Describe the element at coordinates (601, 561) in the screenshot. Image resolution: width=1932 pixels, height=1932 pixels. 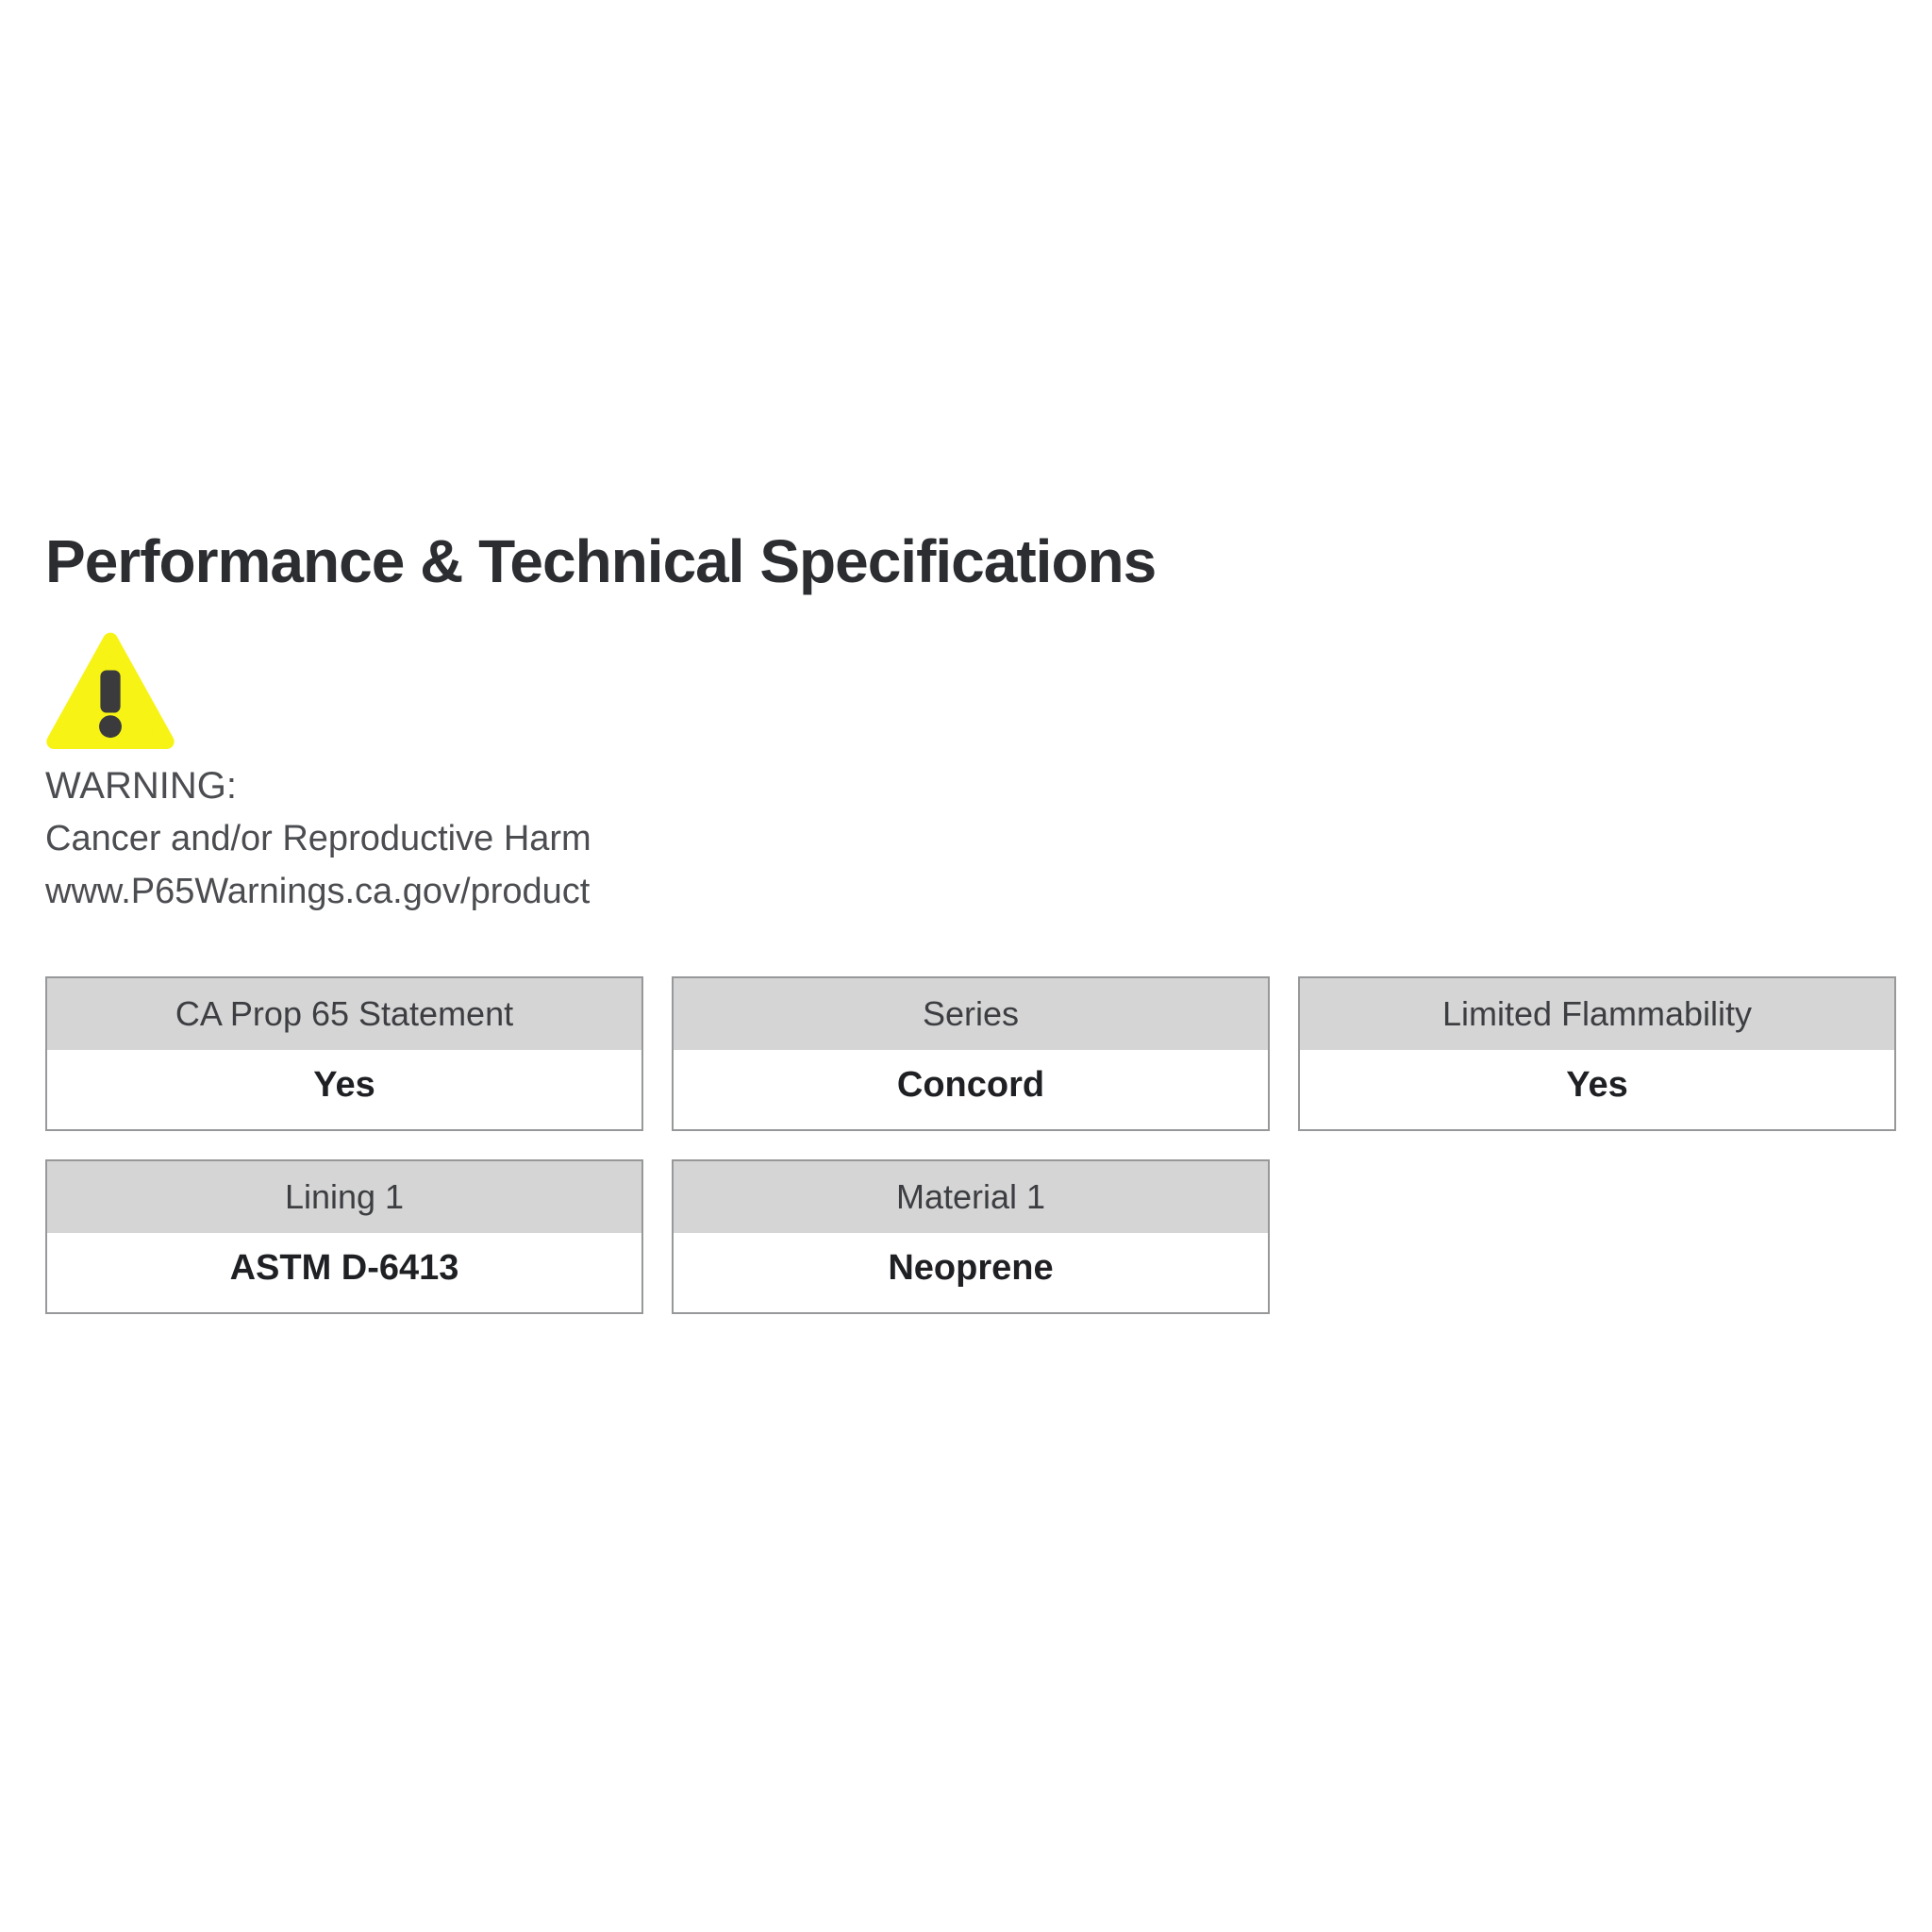
I see `page-title: Performance & Technical Specifications` at that location.